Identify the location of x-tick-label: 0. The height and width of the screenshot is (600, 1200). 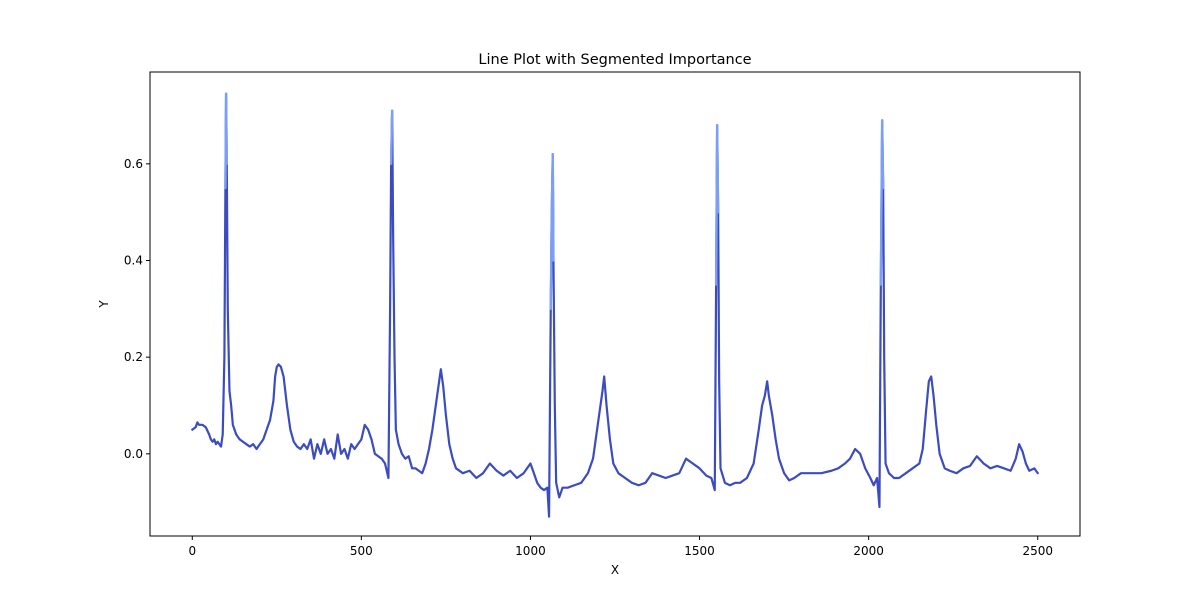
(192, 551).